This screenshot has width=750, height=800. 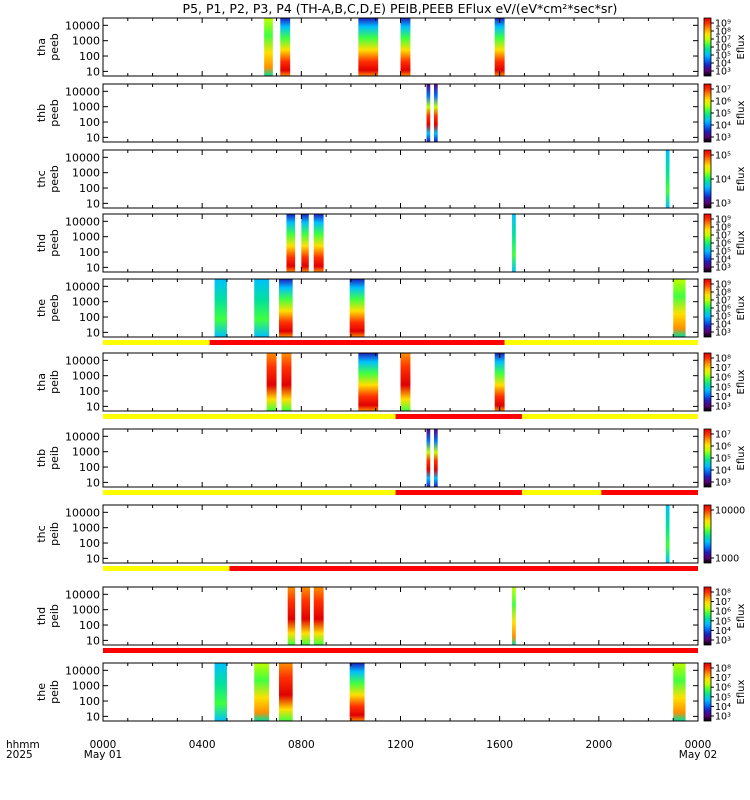 What do you see at coordinates (400, 458) in the screenshot?
I see `panel-background` at bounding box center [400, 458].